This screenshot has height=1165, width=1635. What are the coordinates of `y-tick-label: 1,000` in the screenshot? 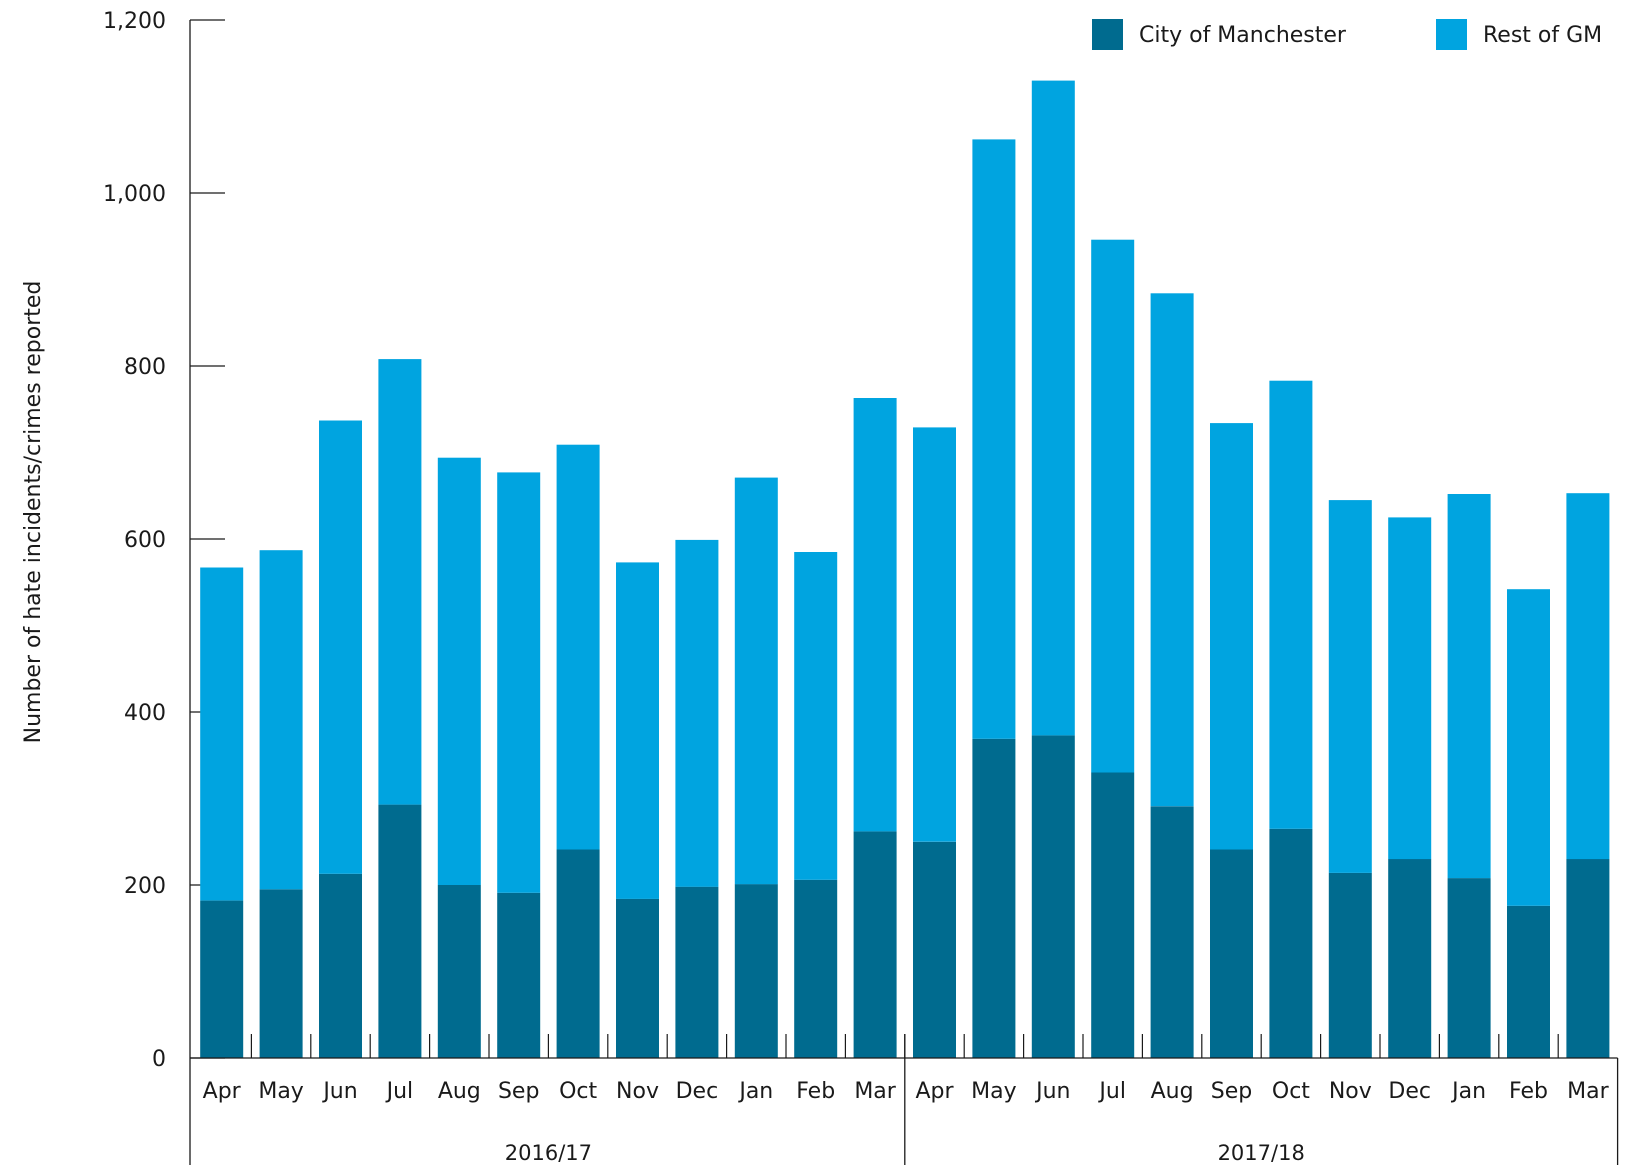 It's located at (134, 194).